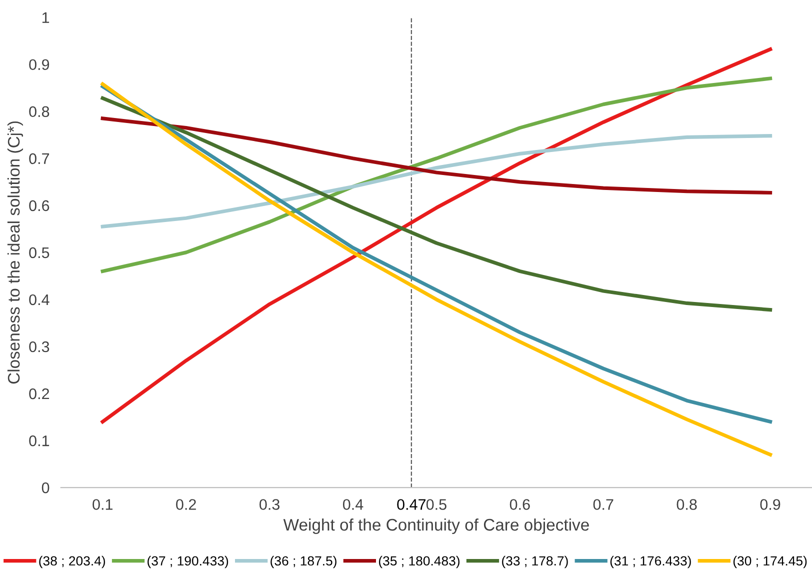  Describe the element at coordinates (186, 504) in the screenshot. I see `x-tick-label: 0.2` at that location.